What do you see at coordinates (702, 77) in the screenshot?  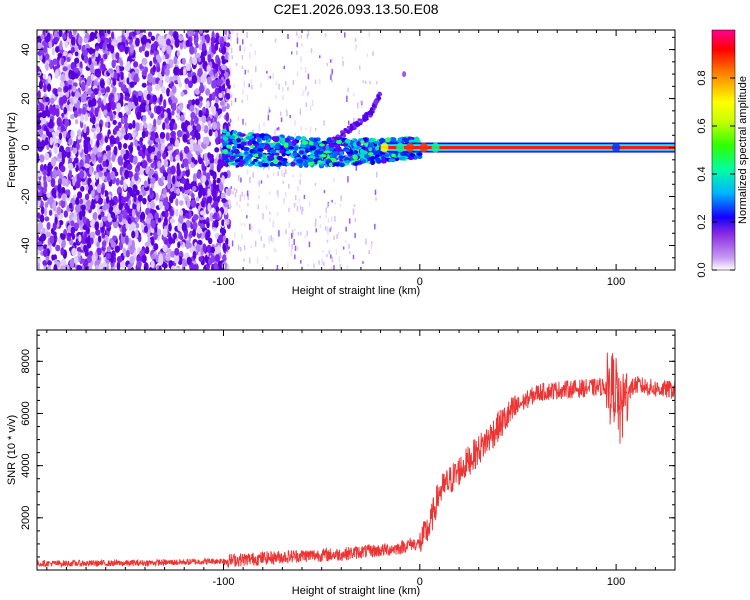 I see `colorbar-tick-label: 0.8` at bounding box center [702, 77].